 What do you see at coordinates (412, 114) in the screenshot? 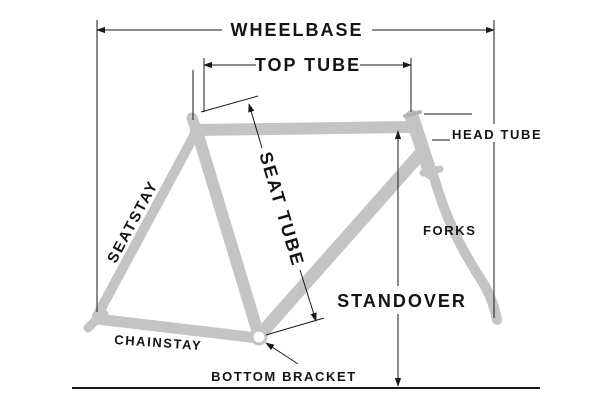
I see `headset-cap` at bounding box center [412, 114].